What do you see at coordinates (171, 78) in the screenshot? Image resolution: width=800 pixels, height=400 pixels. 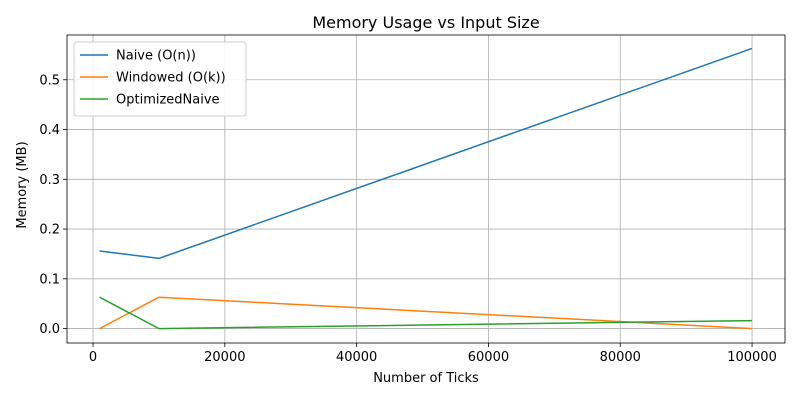 I see `legend-label-1: Windowed (O(k))` at bounding box center [171, 78].